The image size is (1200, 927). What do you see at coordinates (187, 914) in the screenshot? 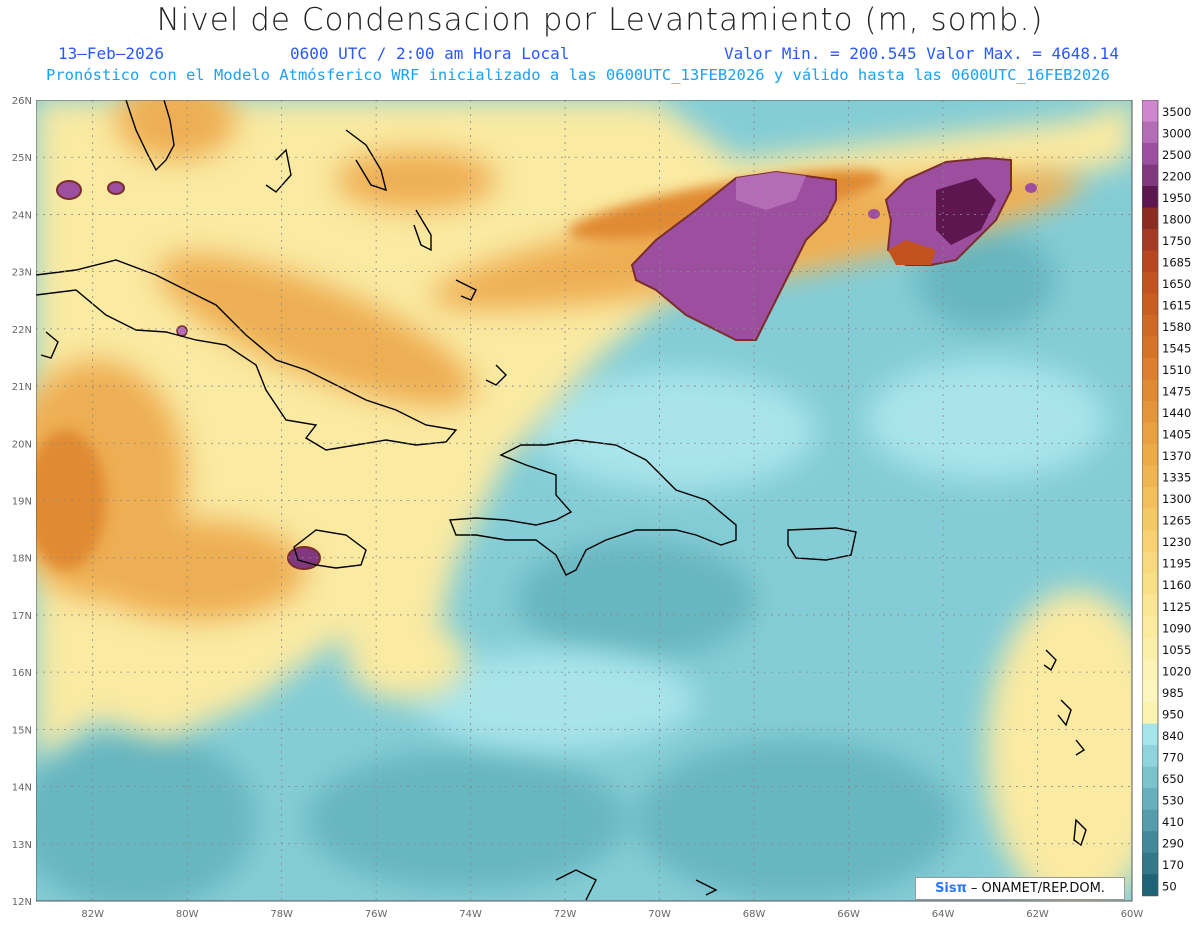
I see `lon-tick-label: 80W` at bounding box center [187, 914].